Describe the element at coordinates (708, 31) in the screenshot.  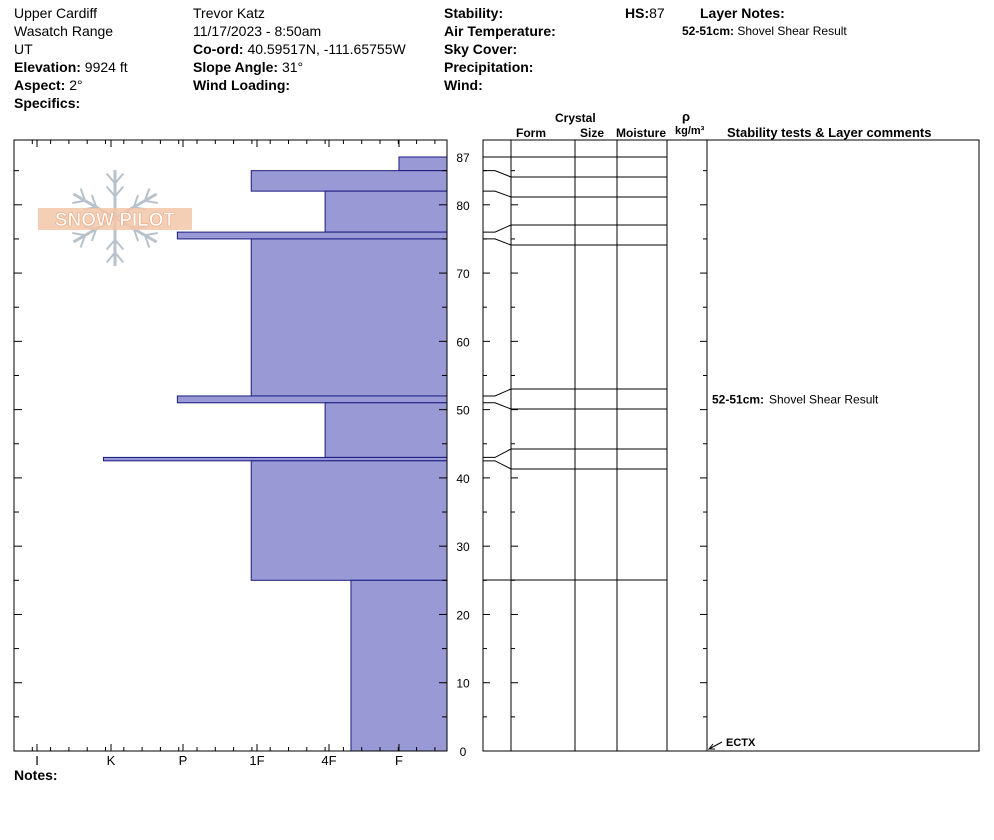
I see `layer-note-depth: 52-51cm:` at that location.